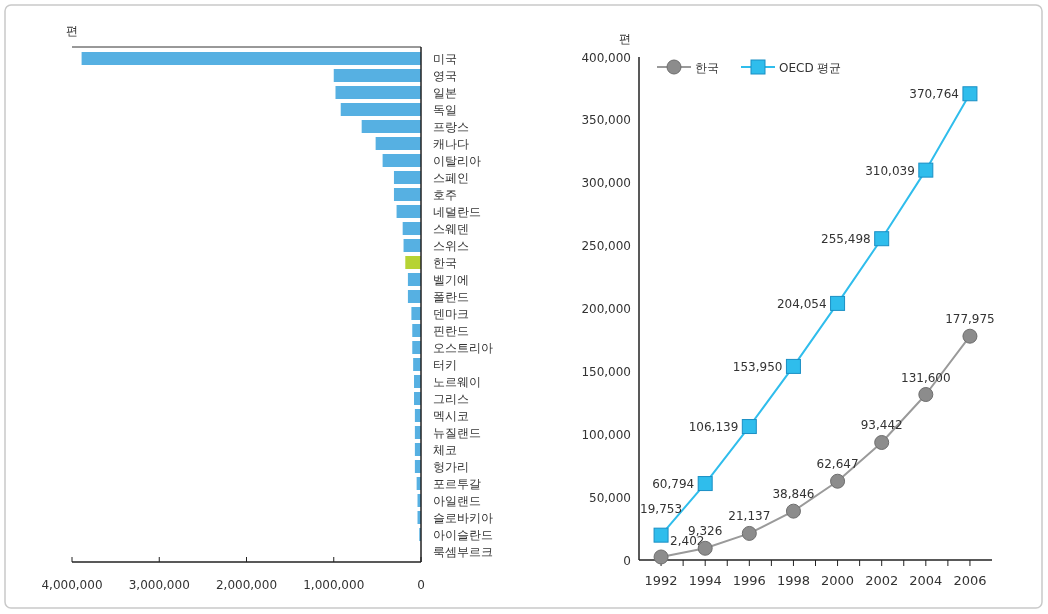  Describe the element at coordinates (970, 319) in the screenshot. I see `data-label: 177,975` at that location.